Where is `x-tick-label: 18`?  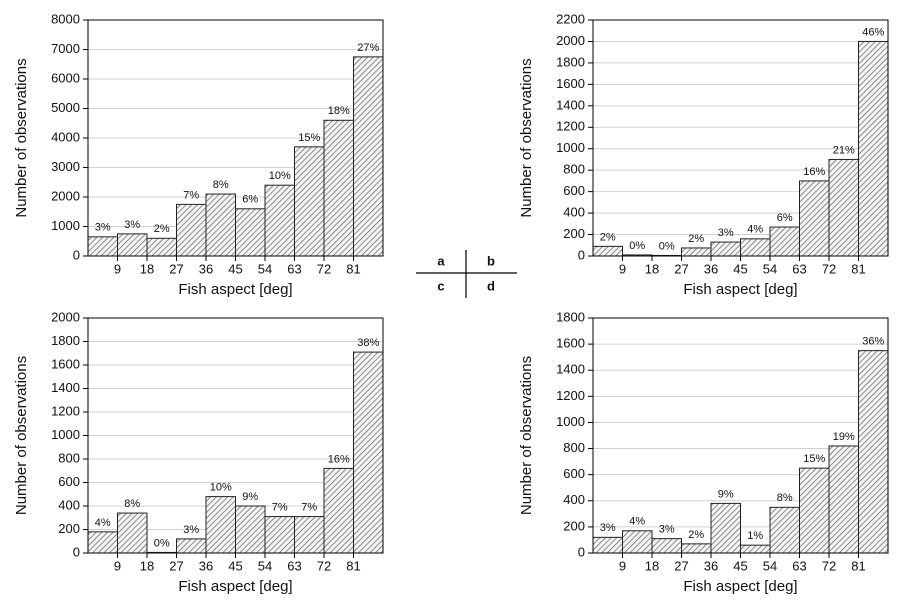 x-tick-label: 18 is located at coordinates (147, 268).